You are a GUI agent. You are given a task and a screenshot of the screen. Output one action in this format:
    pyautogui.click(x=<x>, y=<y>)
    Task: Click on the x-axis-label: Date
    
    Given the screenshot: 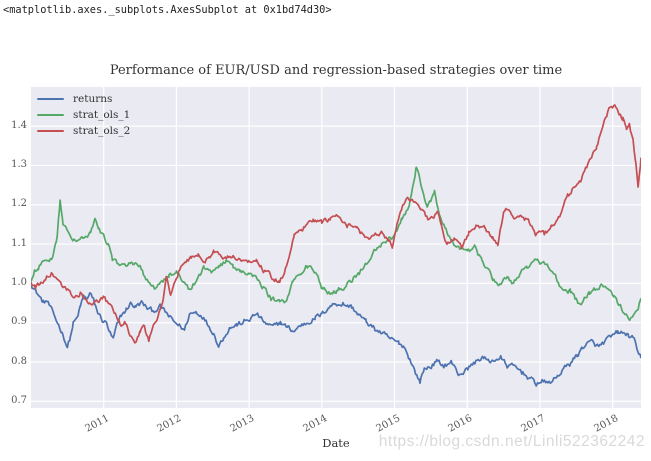 What is the action you would take?
    pyautogui.click(x=336, y=443)
    